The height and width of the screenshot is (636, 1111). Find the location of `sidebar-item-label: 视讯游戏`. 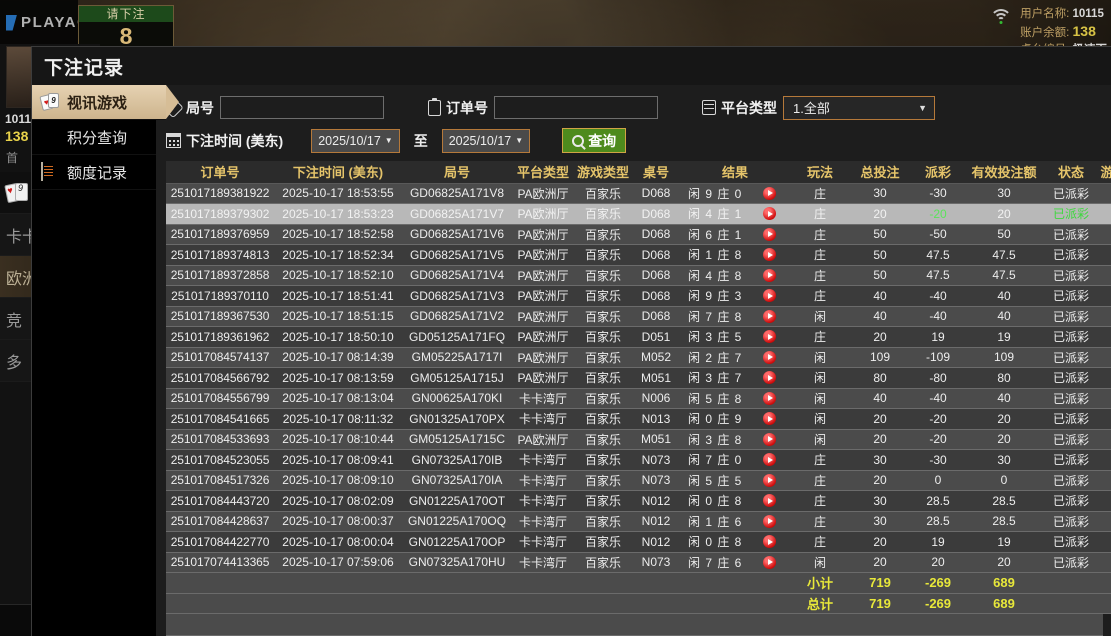

sidebar-item-label: 视讯游戏 is located at coordinates (97, 103).